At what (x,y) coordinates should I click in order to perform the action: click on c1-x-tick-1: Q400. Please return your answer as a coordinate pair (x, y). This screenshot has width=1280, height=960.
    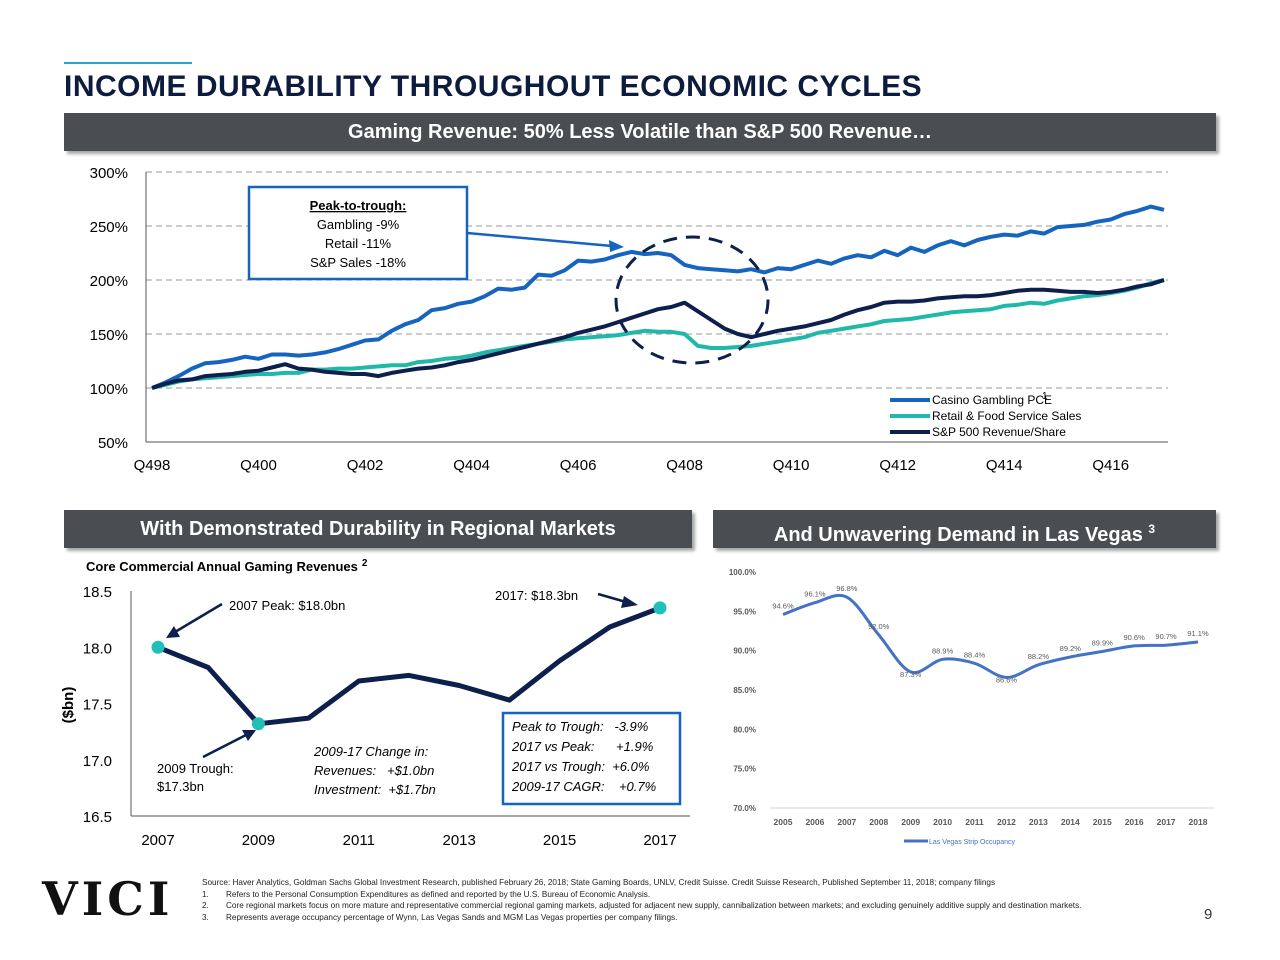
    Looking at the image, I should click on (258, 465).